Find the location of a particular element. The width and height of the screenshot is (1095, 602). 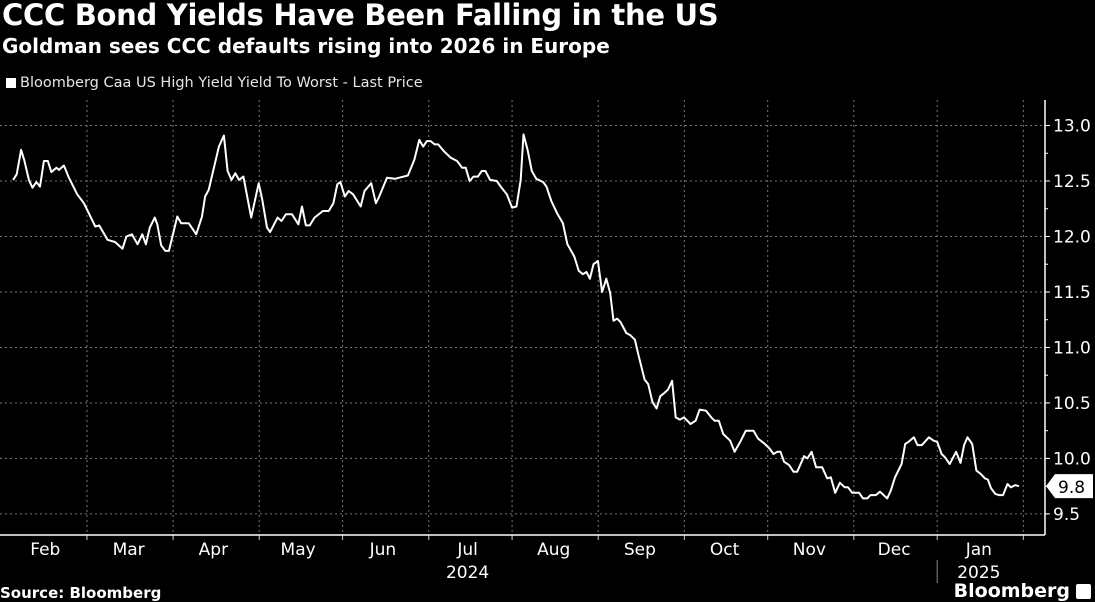

x-tick-label: Jan is located at coordinates (978, 550).